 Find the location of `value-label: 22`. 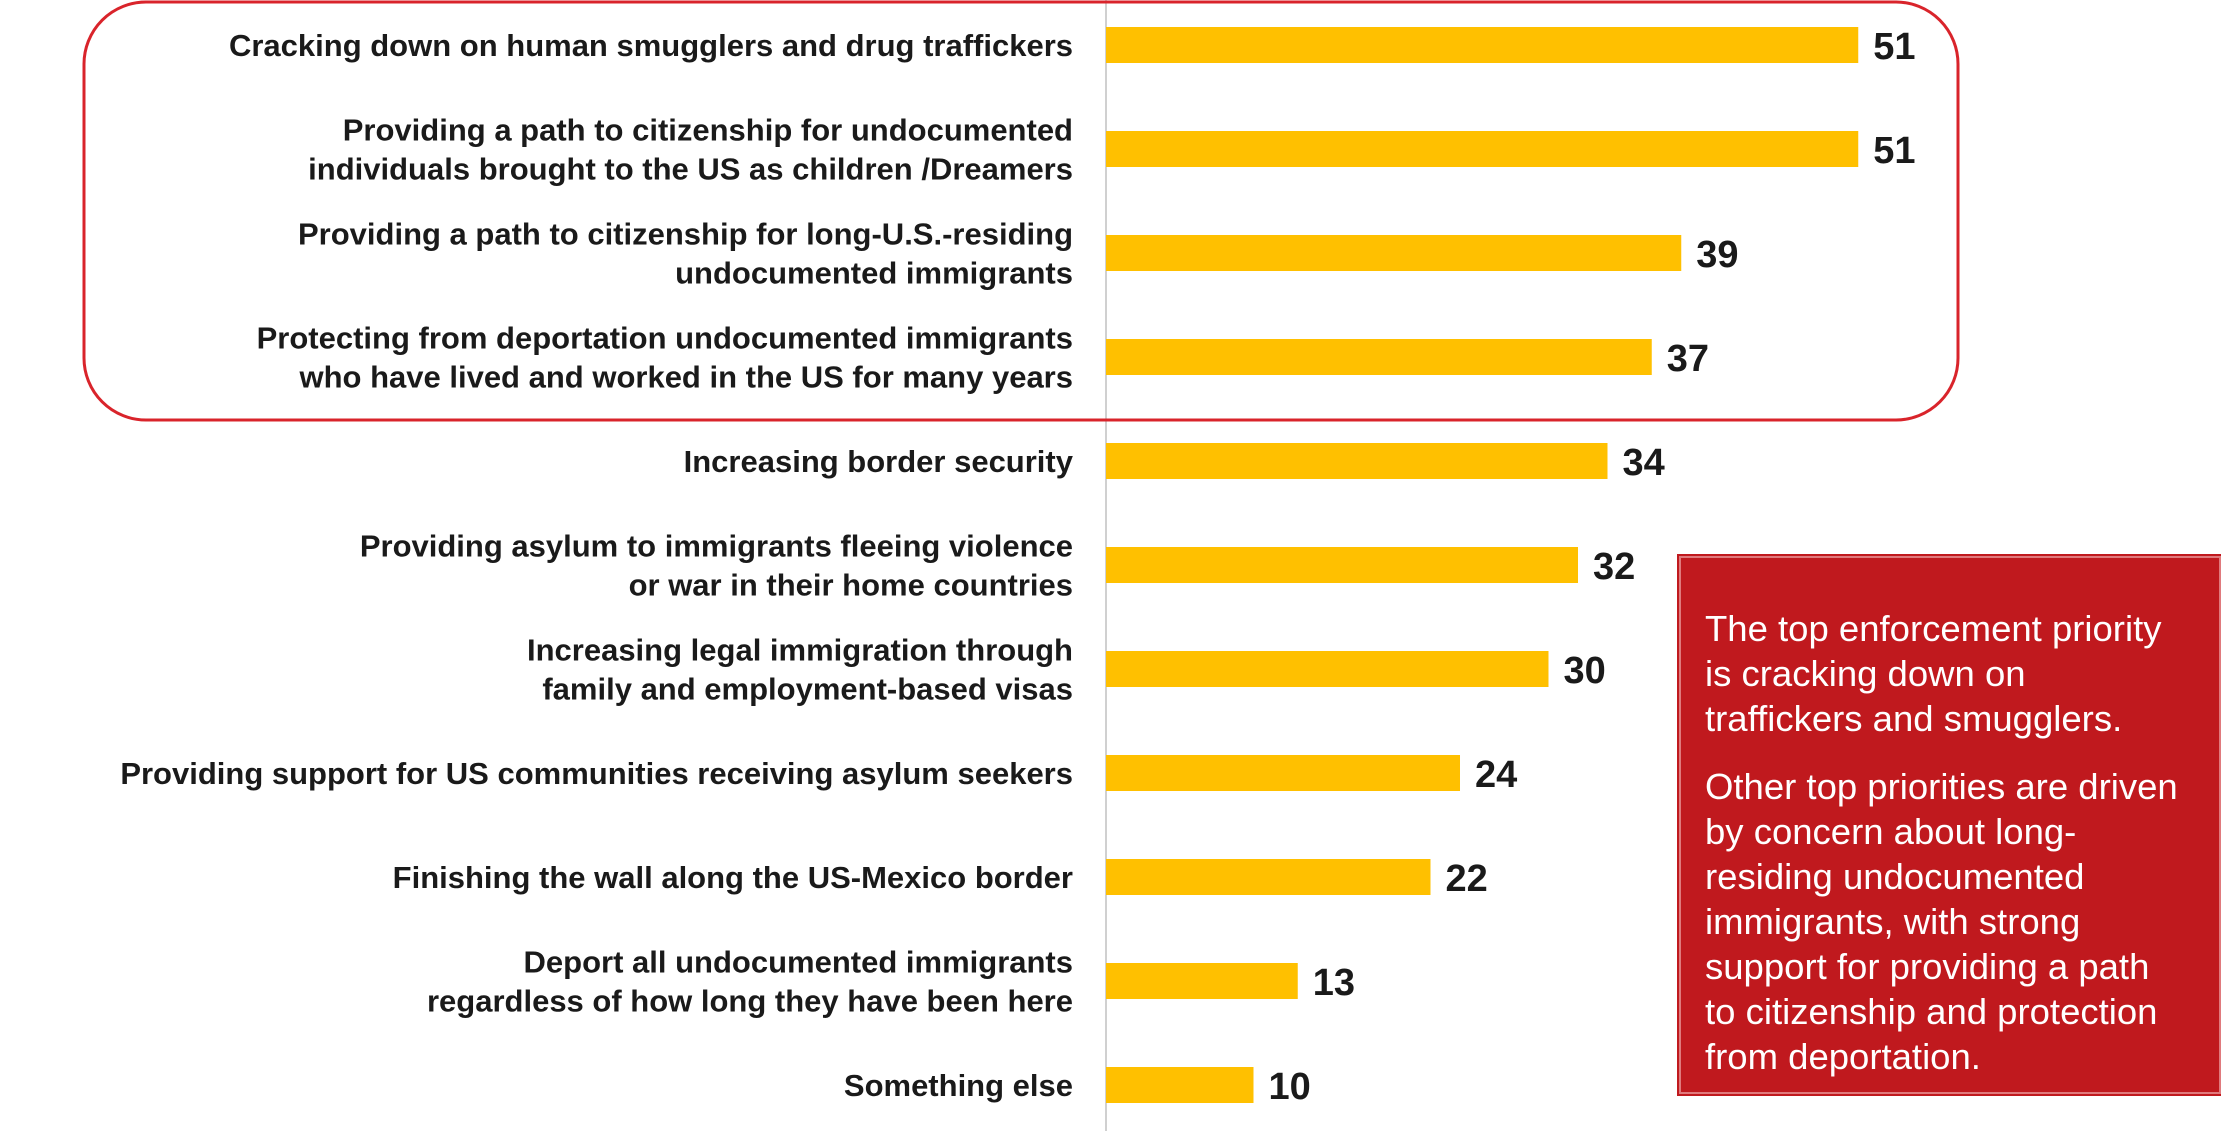

value-label: 22 is located at coordinates (1467, 879).